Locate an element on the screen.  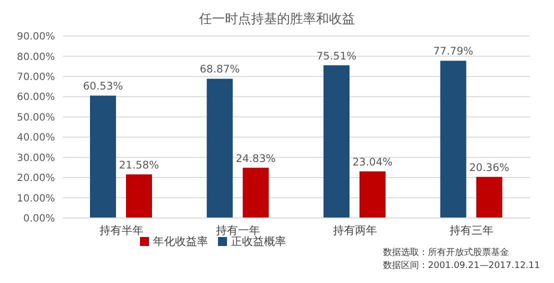
legend-label: 正收益概率 is located at coordinates (258, 241).